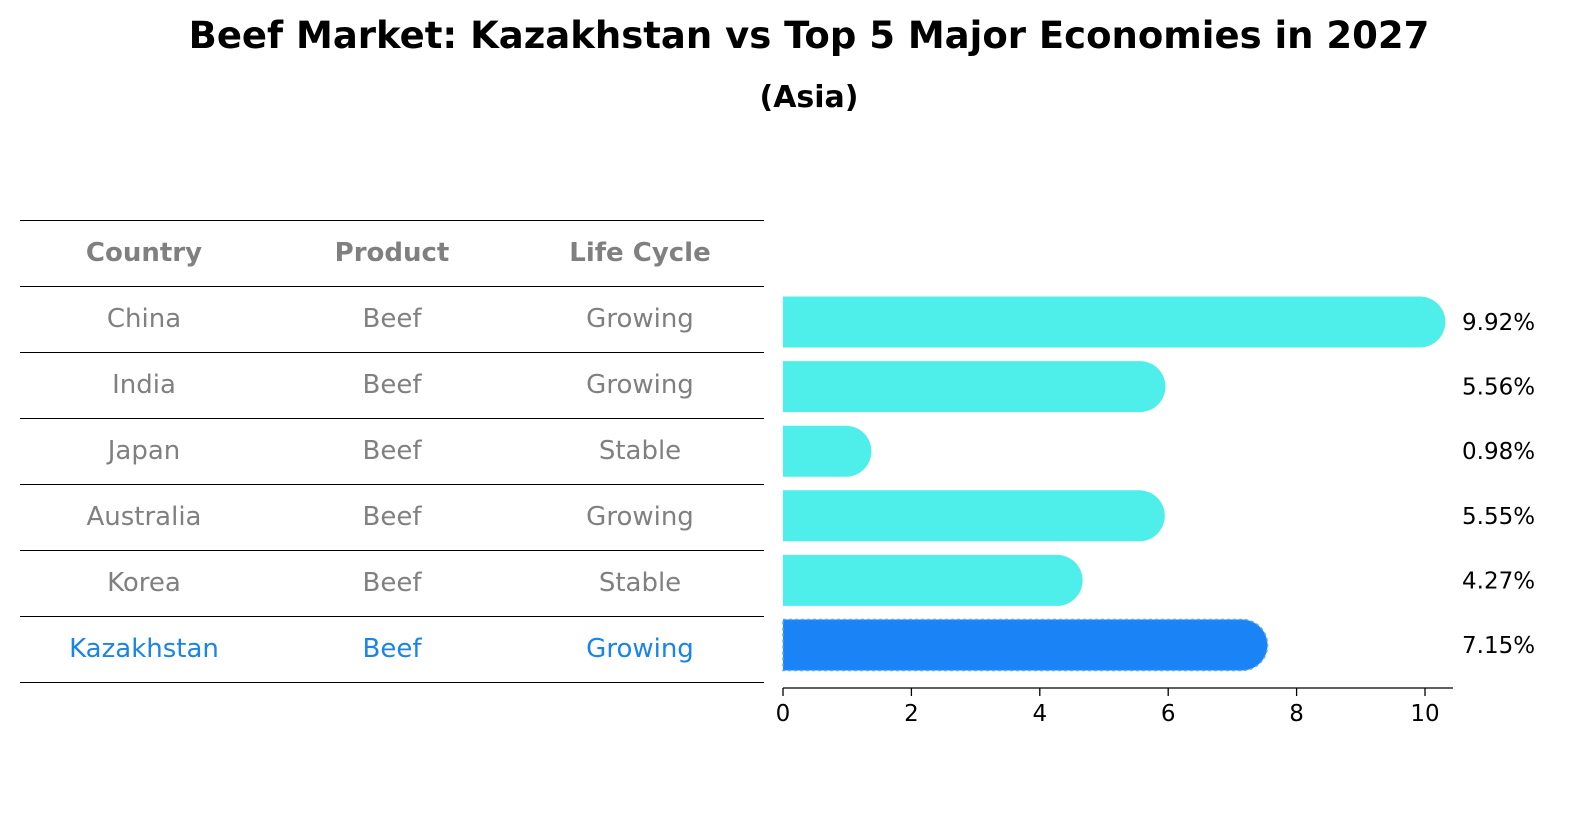 This screenshot has height=823, width=1586. I want to click on table-row: India Beef Growing, so click(392, 385).